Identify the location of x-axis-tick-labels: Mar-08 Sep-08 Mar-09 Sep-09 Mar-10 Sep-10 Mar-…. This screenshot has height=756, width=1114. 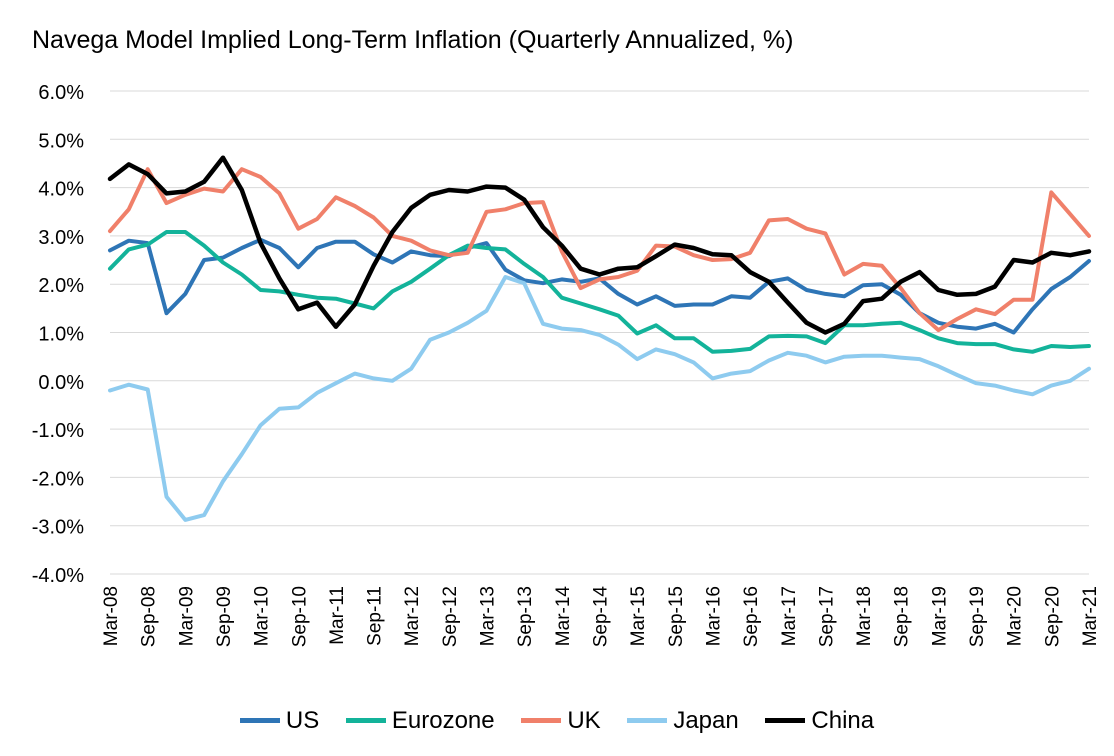
(601, 617).